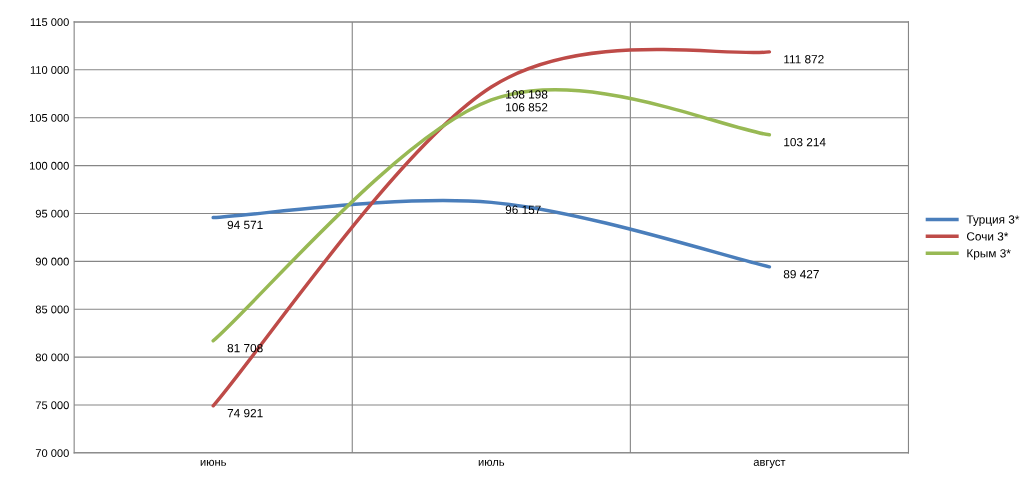 The height and width of the screenshot is (487, 1030). Describe the element at coordinates (52, 261) in the screenshot. I see `y-tick-label: 90 000` at that location.